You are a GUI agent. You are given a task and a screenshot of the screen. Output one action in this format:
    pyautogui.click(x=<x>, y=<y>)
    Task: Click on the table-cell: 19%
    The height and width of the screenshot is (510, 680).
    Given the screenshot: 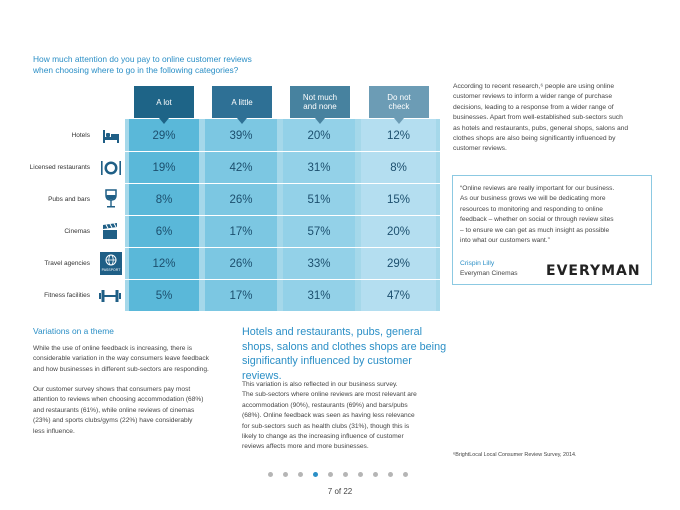 What is the action you would take?
    pyautogui.click(x=164, y=168)
    